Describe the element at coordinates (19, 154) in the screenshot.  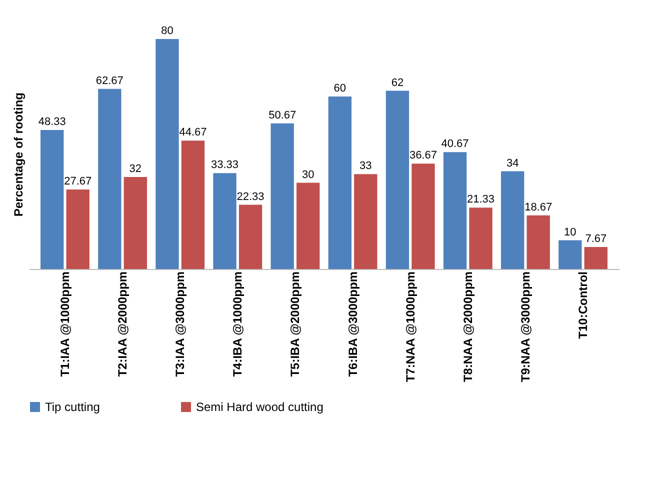
I see `y-axis-title: Percentage of rooting` at that location.